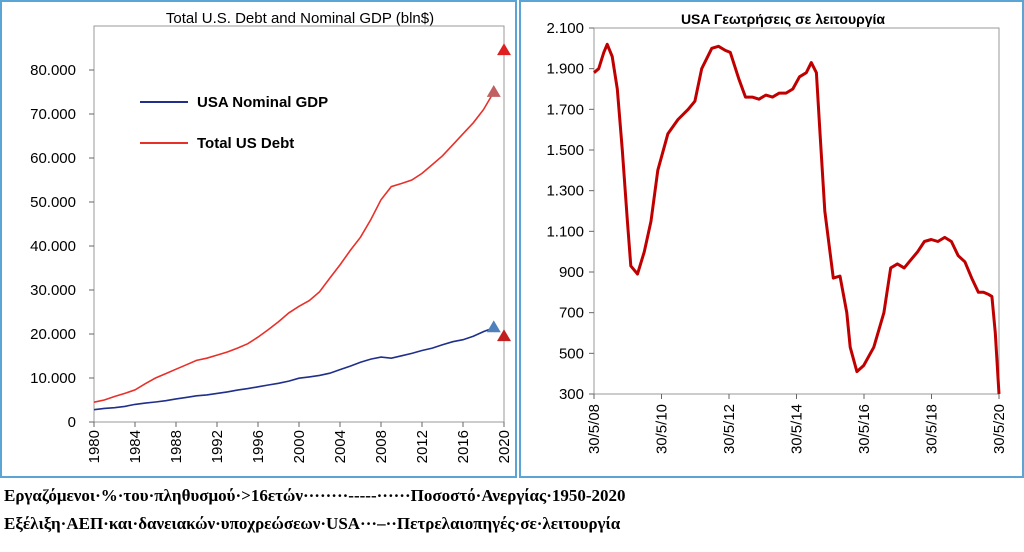 Image resolution: width=1024 pixels, height=552 pixels. What do you see at coordinates (565, 150) in the screenshot?
I see `y-tick-label: 1.500` at bounding box center [565, 150].